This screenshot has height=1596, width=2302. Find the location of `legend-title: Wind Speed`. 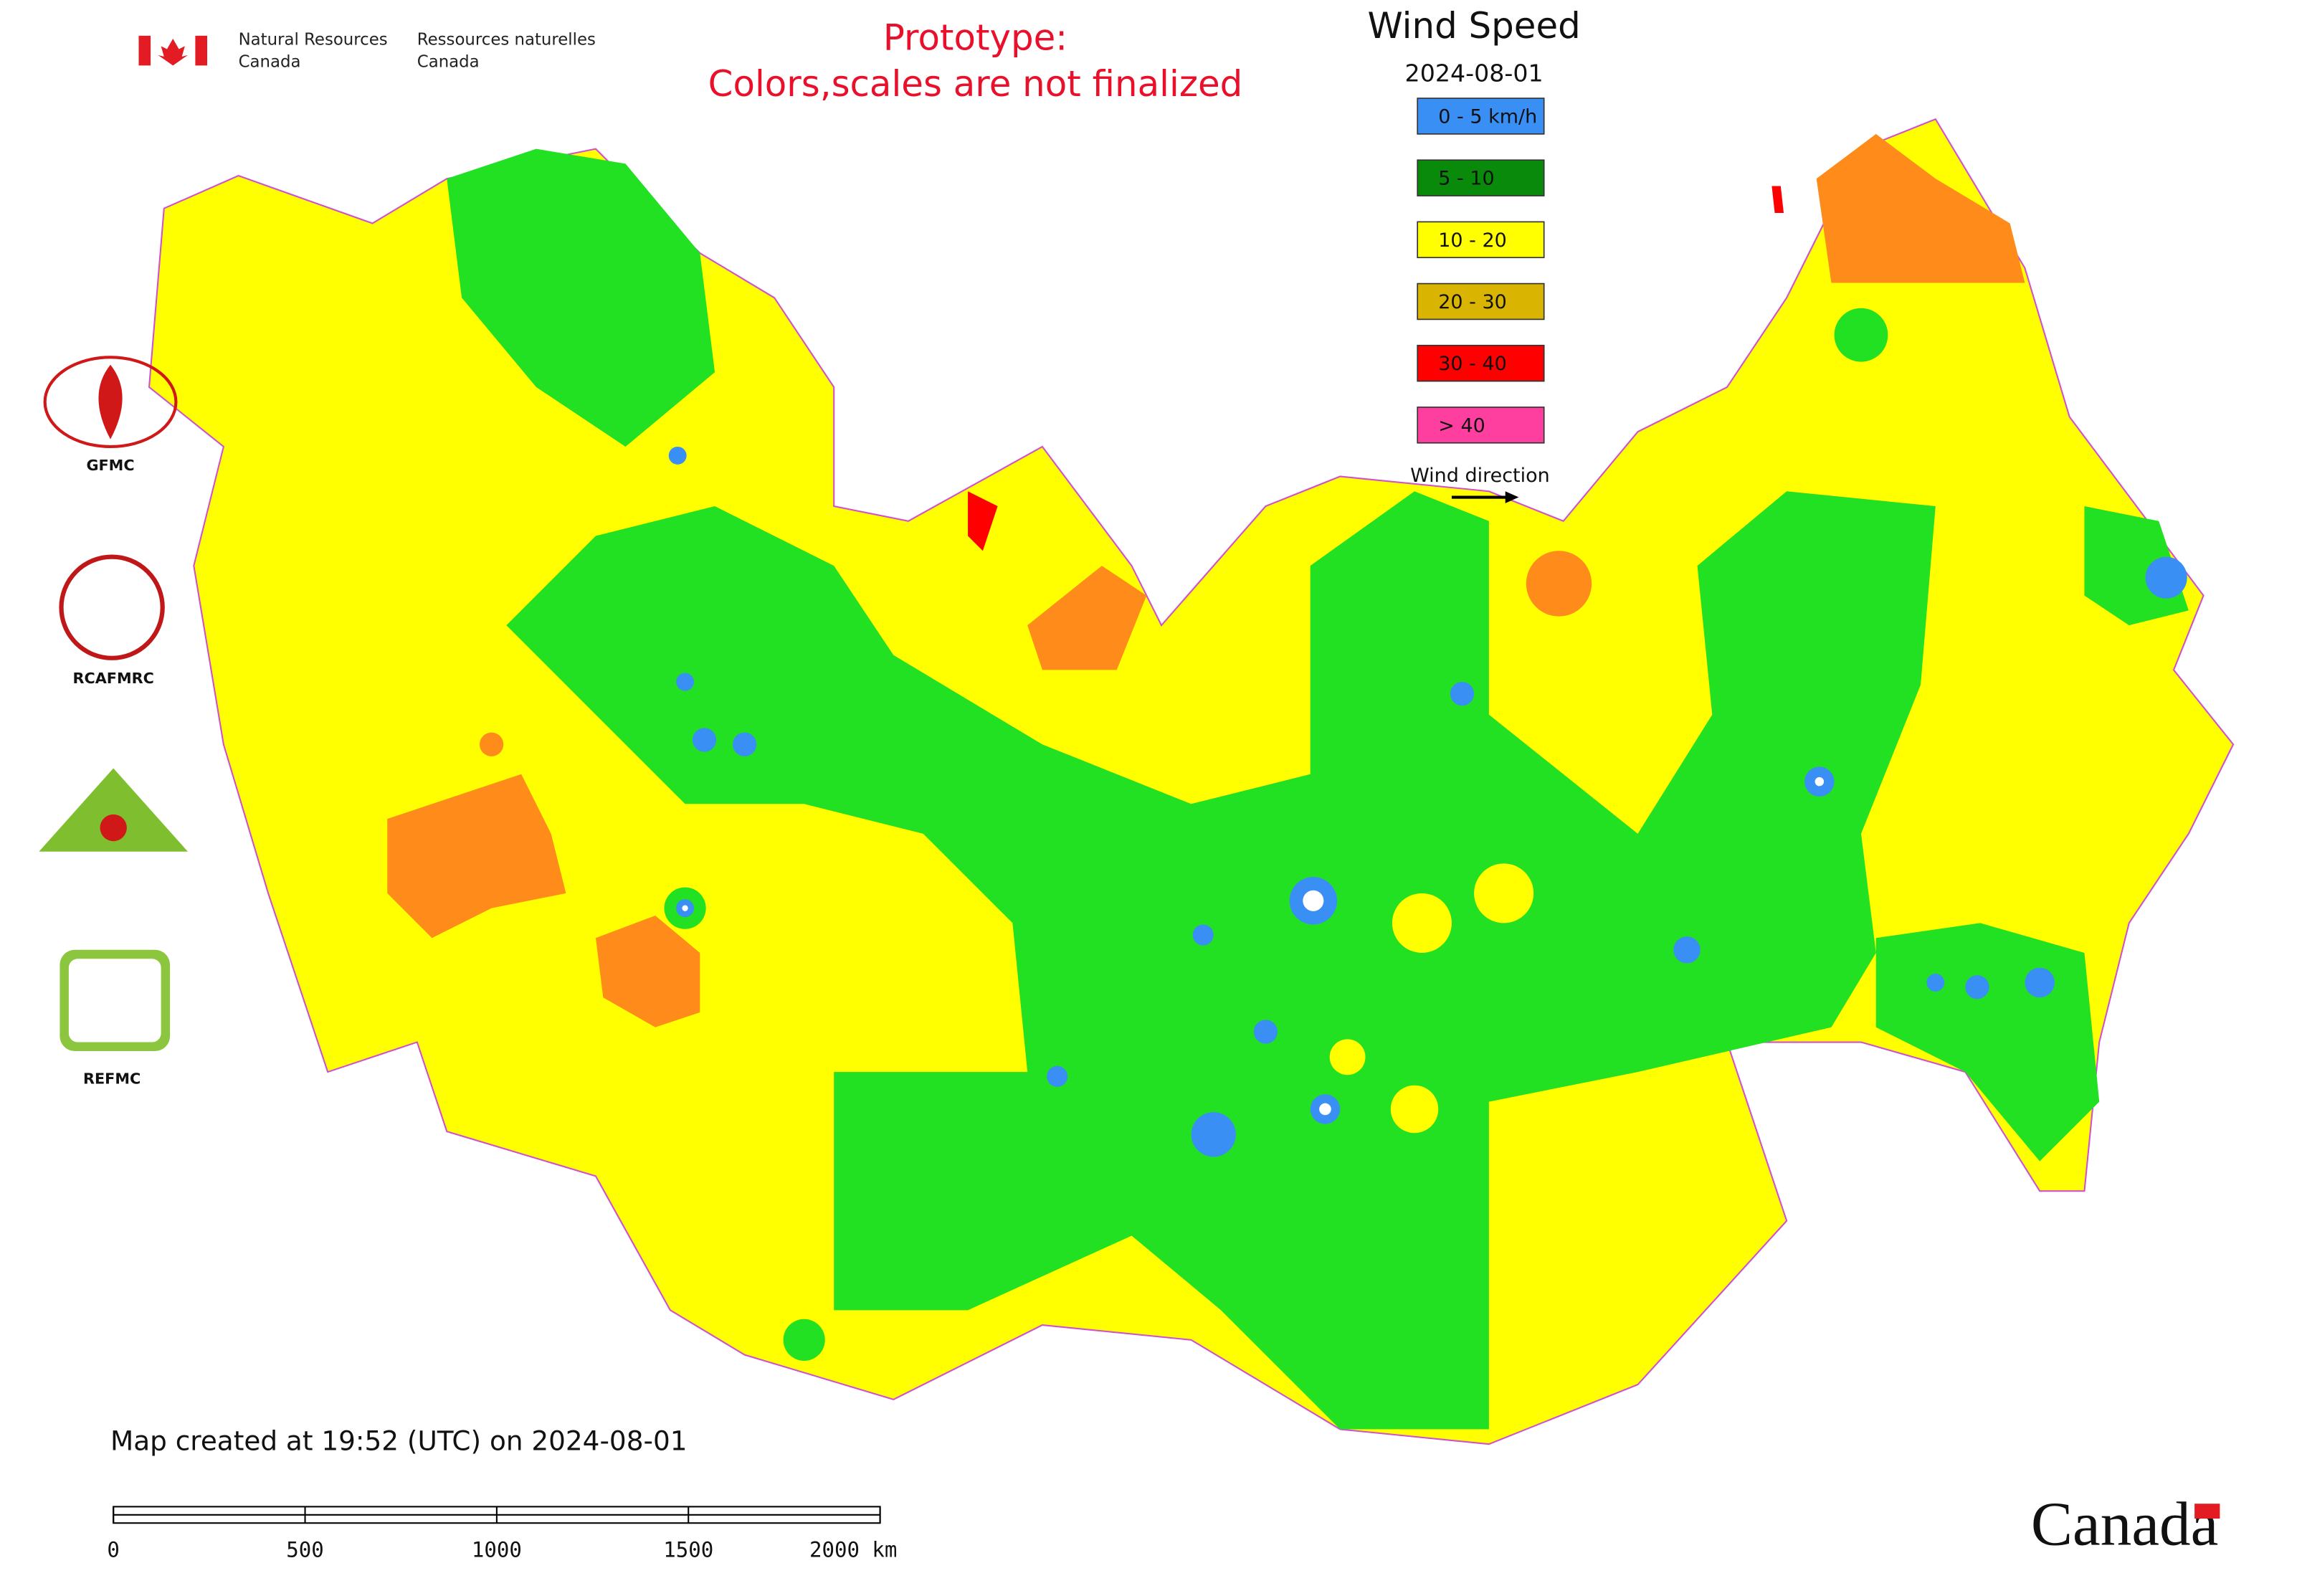

legend-title: Wind Speed is located at coordinates (1474, 26).